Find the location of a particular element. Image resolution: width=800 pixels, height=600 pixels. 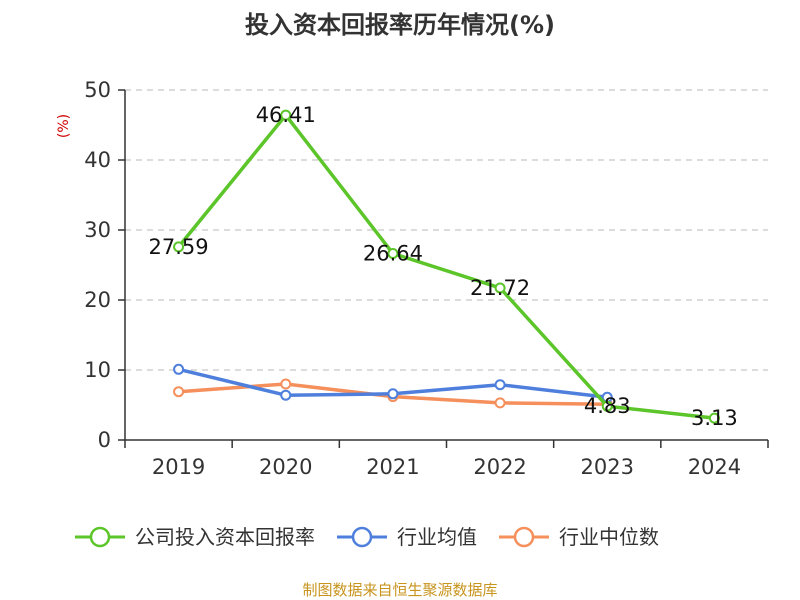

x-tick-label: 2023 is located at coordinates (607, 467).